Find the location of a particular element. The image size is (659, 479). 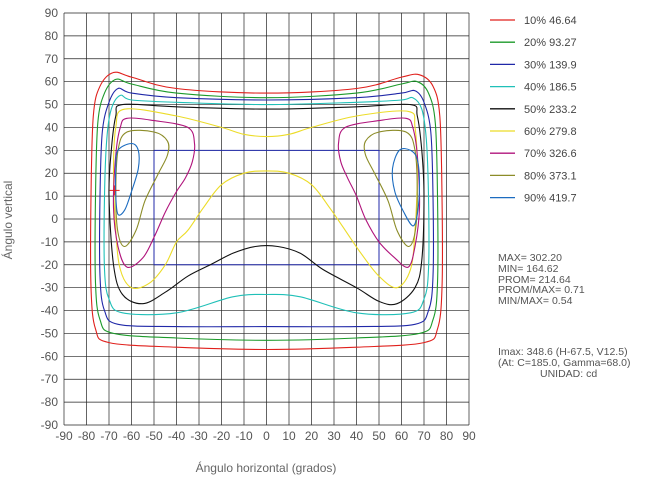

x-tick-label: -70 is located at coordinates (109, 436).